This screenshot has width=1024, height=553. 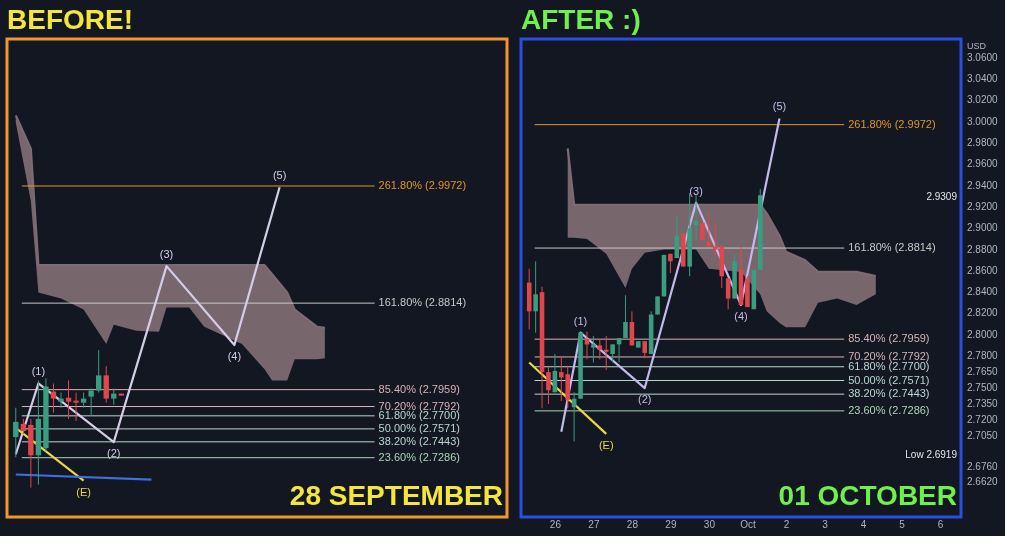 What do you see at coordinates (825, 524) in the screenshot?
I see `x-tick-label: 3` at bounding box center [825, 524].